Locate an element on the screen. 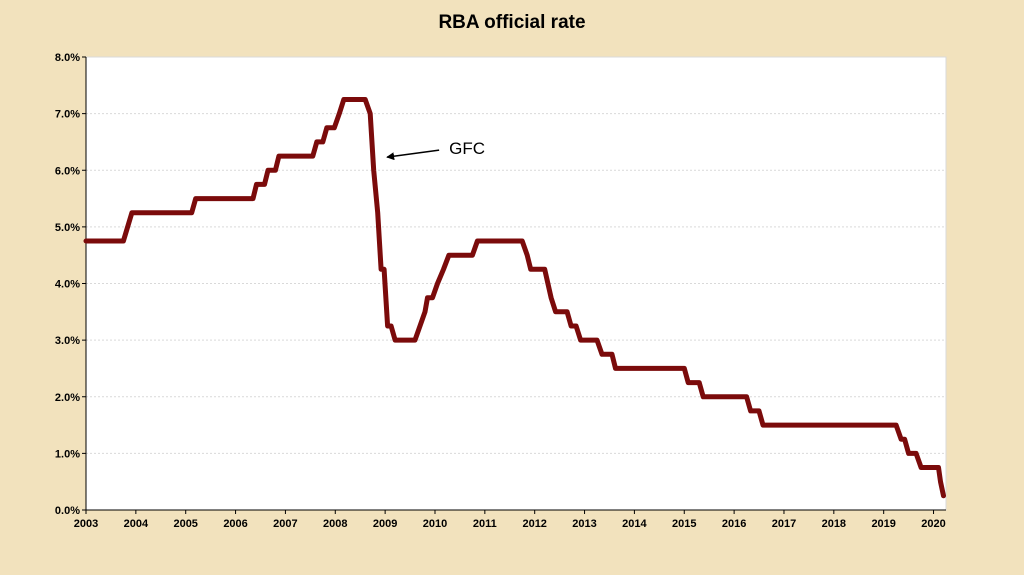 This screenshot has height=575, width=1024. x-tick-label: 2009 is located at coordinates (385, 524).